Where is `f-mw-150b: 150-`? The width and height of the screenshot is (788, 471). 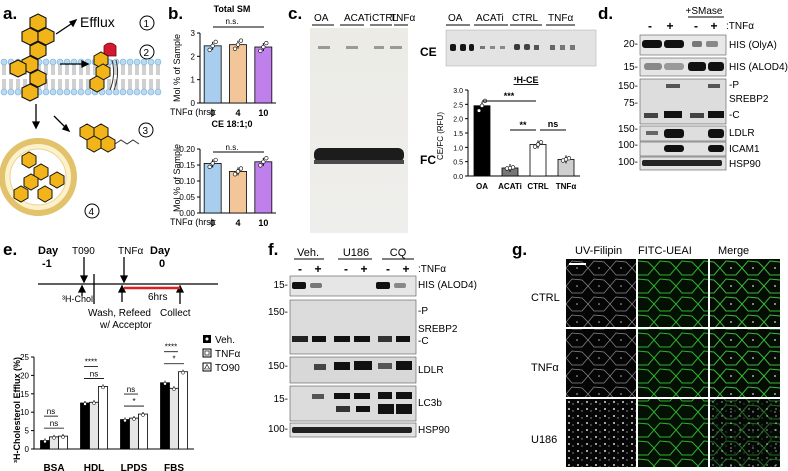
f-mw-150b: 150- is located at coordinates (278, 366).